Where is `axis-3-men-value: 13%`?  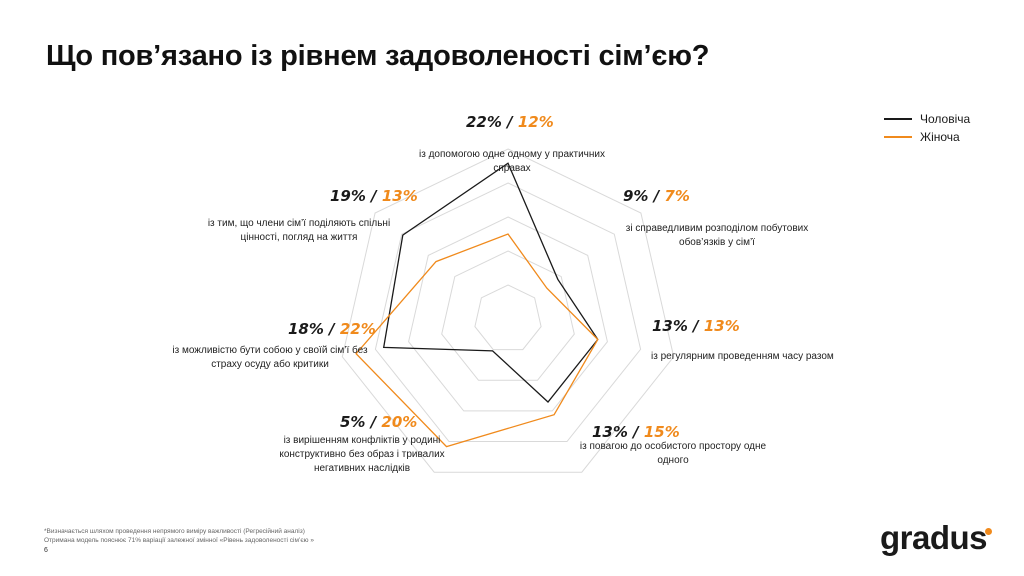
axis-3-men-value: 13% is located at coordinates (610, 432).